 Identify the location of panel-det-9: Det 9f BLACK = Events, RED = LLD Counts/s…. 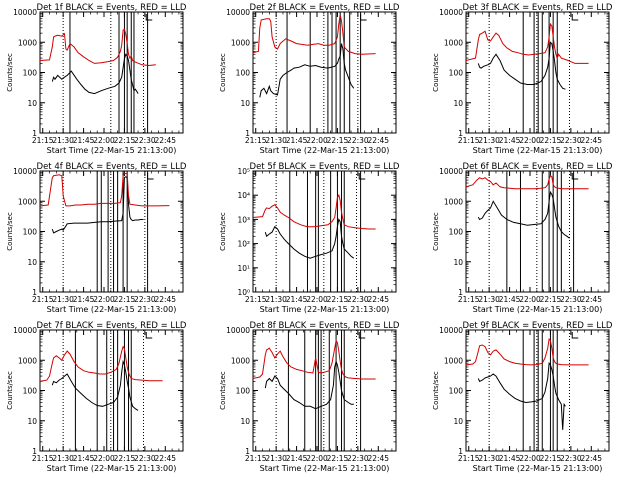
(522, 397).